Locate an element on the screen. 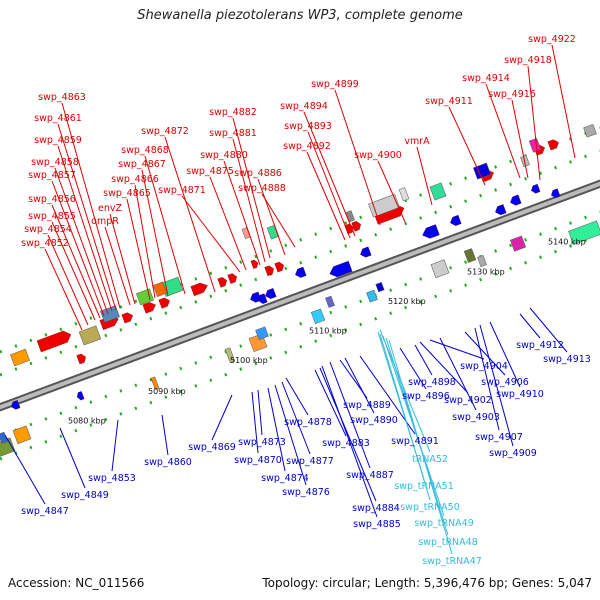  gene-label-trna: swp_tRNA51 is located at coordinates (424, 486).